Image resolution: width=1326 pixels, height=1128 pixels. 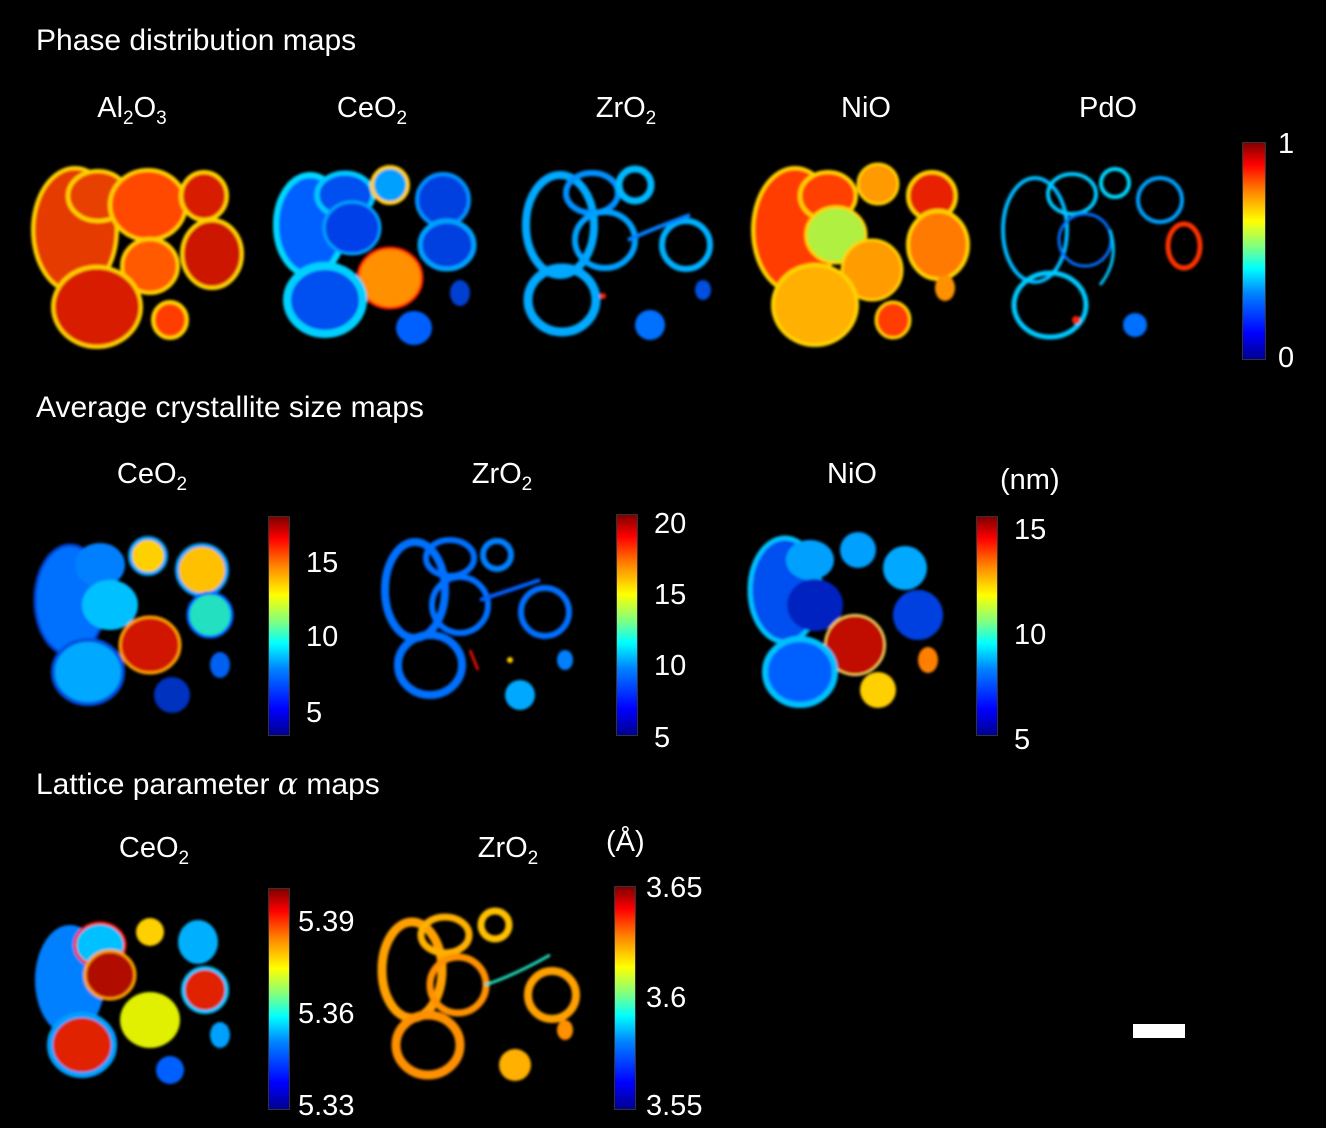 I want to click on colorbar-tick: 3.55, so click(x=674, y=1106).